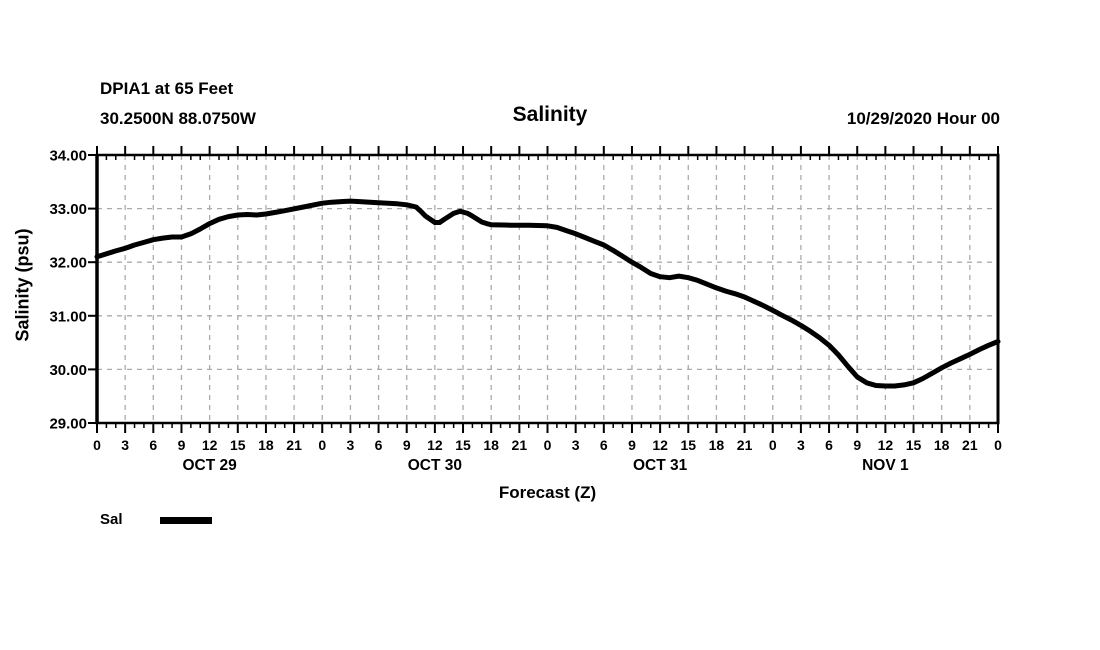  What do you see at coordinates (68, 263) in the screenshot?
I see `svg-text: 32.00` at bounding box center [68, 263].